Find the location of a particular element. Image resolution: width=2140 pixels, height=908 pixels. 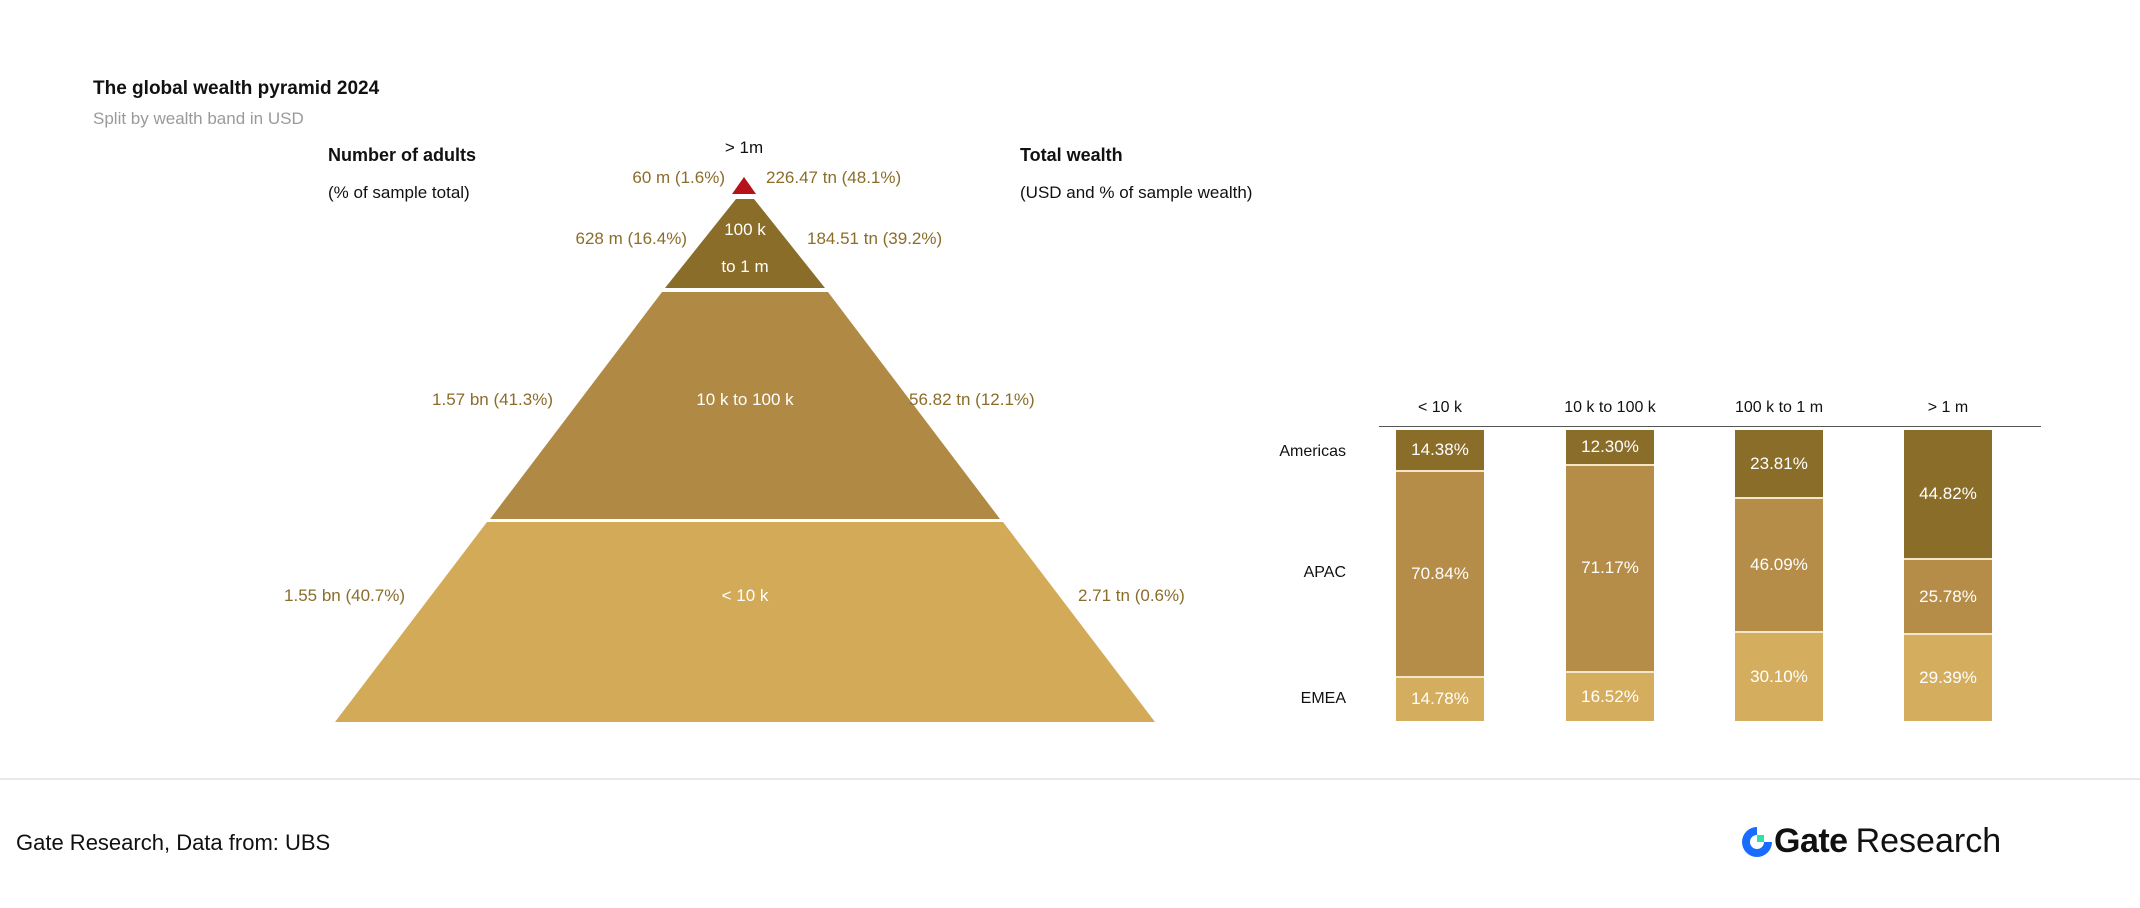

pyramid-band-10k-100k is located at coordinates (745, 405).